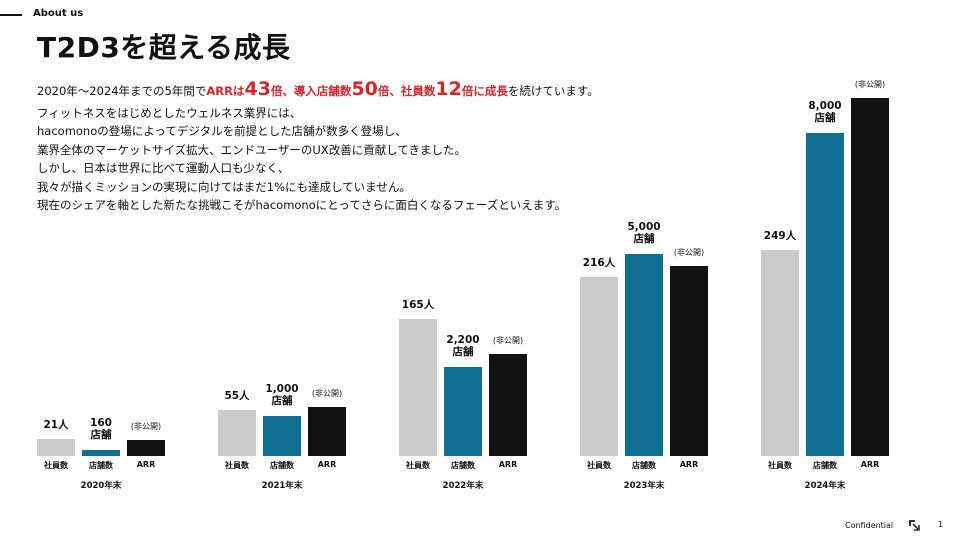  I want to click on year-label: 2024年末, so click(825, 486).